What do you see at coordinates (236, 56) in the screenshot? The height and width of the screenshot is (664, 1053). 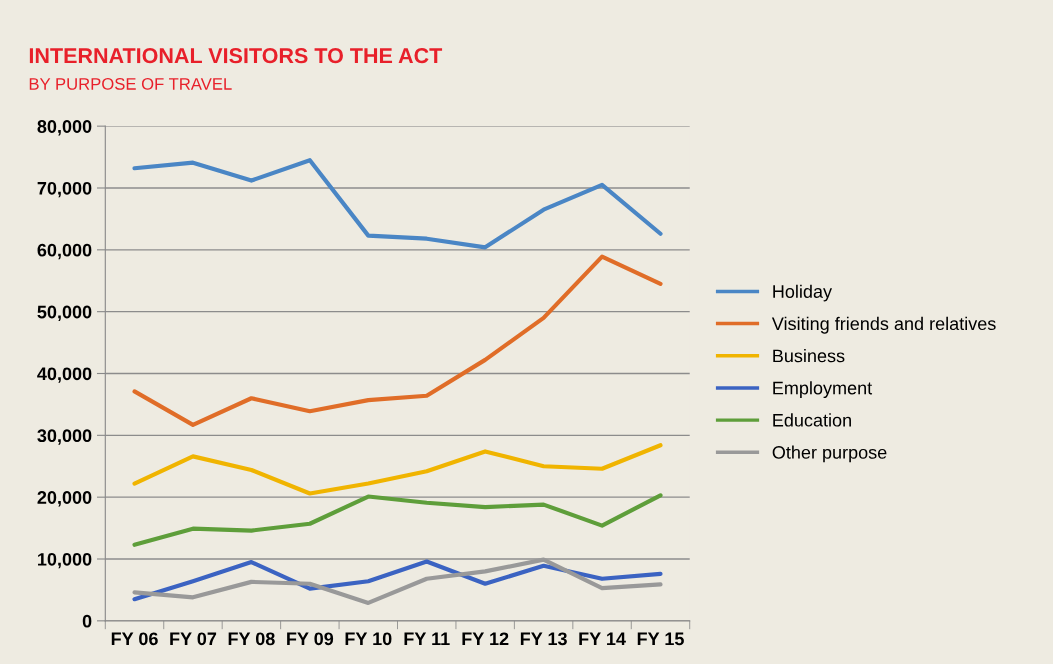 I see `chart-title: INTERNATIONAL VISITORS TO THE ACT` at bounding box center [236, 56].